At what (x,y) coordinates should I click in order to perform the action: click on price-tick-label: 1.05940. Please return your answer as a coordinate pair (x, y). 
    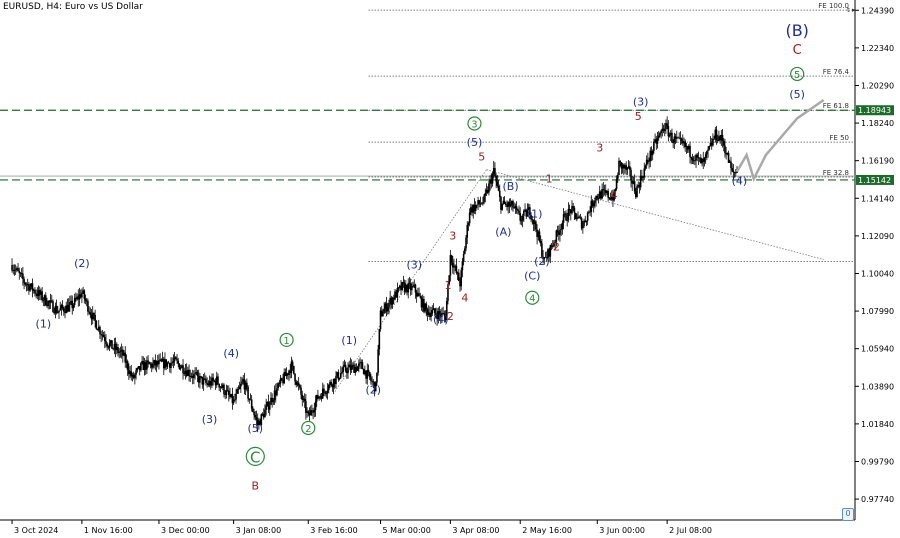
    Looking at the image, I should click on (877, 349).